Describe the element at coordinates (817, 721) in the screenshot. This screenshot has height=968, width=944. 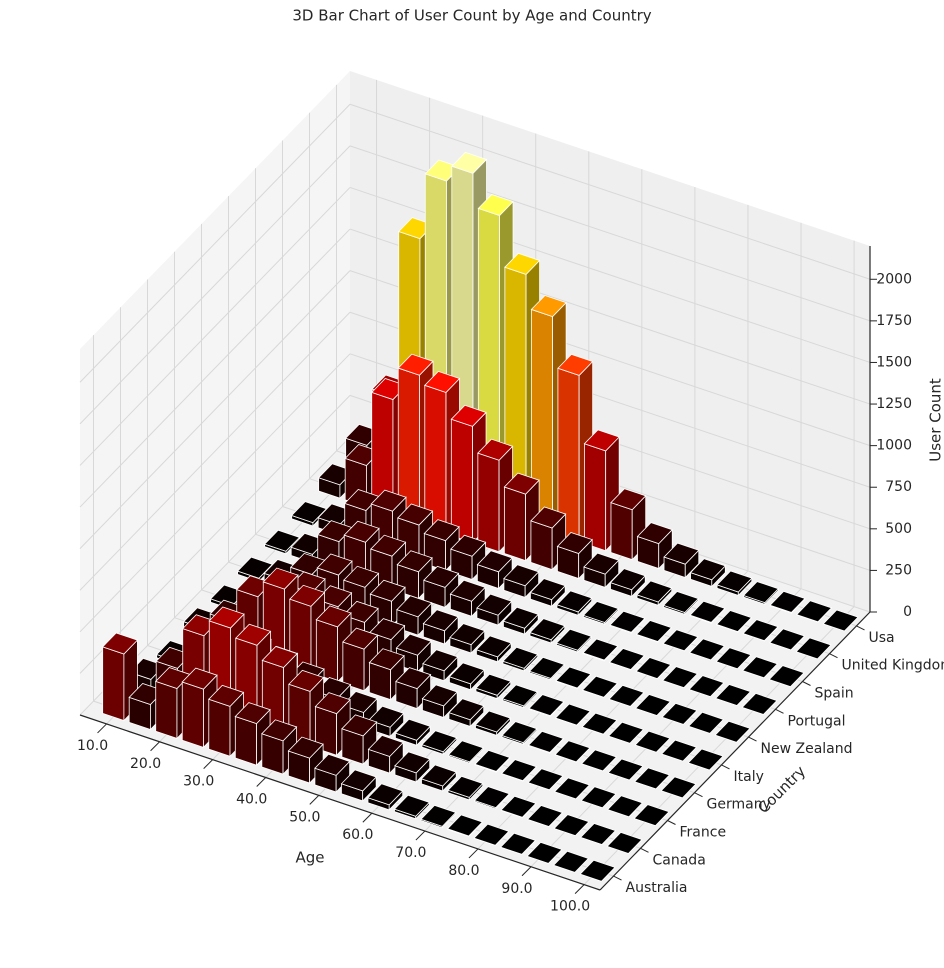
I see `country-tick-label: Portugal` at that location.